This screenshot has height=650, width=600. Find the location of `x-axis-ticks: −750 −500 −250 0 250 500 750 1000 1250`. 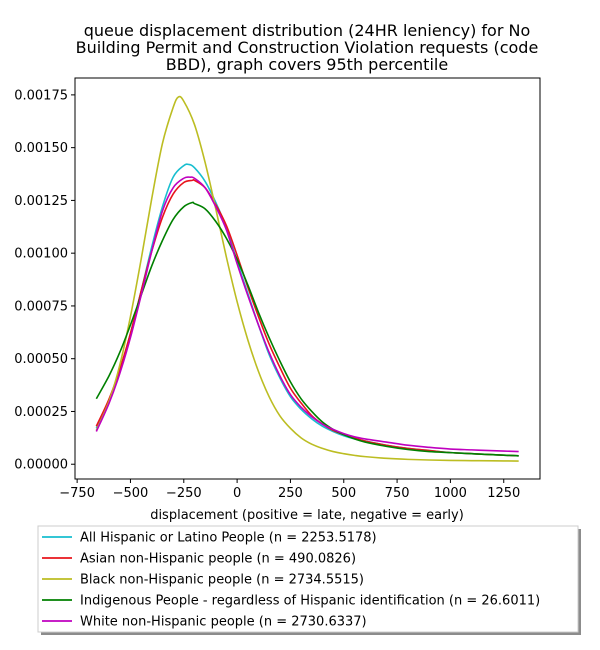

x-axis-ticks: −750 −500 −250 0 250 500 750 1000 1250 is located at coordinates (289, 490).